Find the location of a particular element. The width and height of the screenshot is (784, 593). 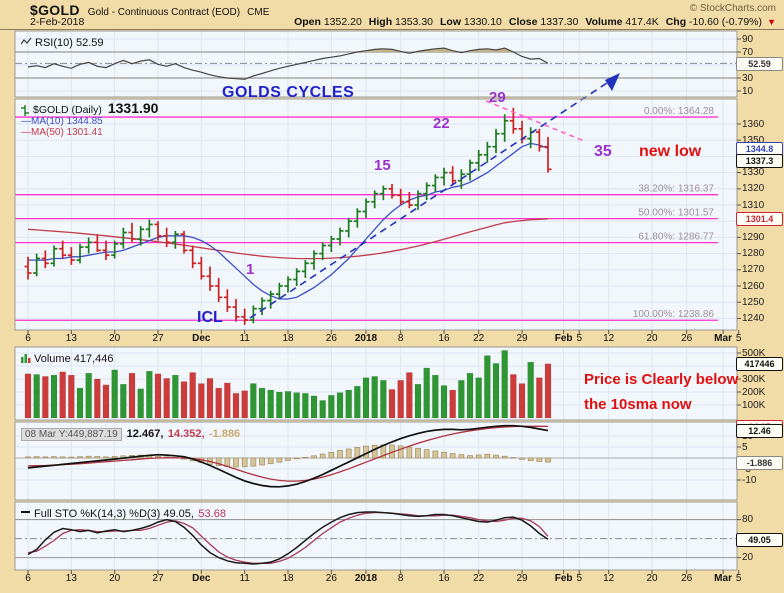

annotation-cycle-1: 1 is located at coordinates (250, 269).